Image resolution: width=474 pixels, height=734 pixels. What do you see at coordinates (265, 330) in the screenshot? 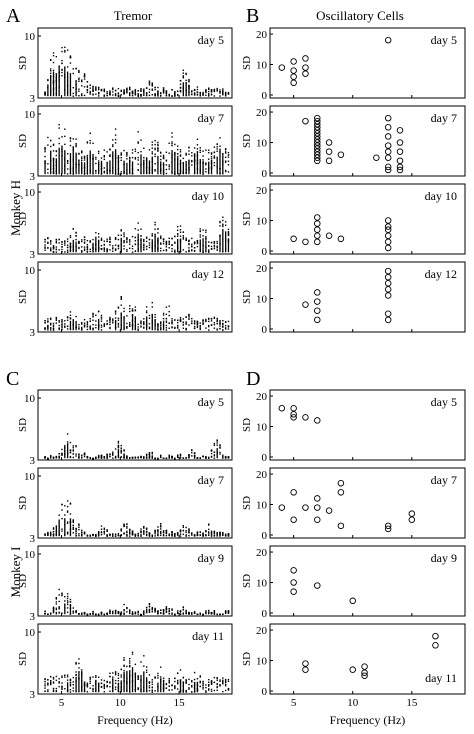
I see `y-tick-label: 0` at bounding box center [265, 330].